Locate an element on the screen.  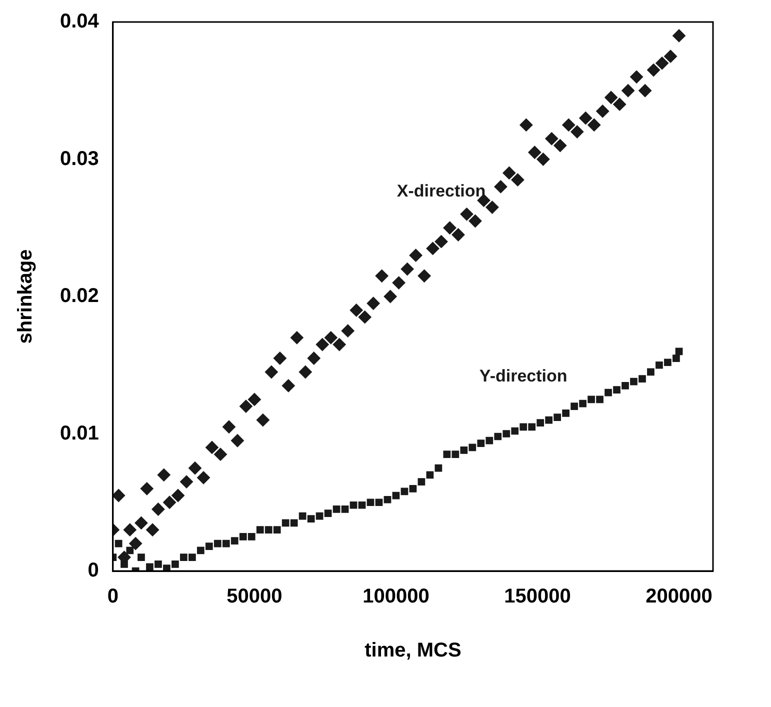
x-tick-label: 200000 is located at coordinates (679, 597).